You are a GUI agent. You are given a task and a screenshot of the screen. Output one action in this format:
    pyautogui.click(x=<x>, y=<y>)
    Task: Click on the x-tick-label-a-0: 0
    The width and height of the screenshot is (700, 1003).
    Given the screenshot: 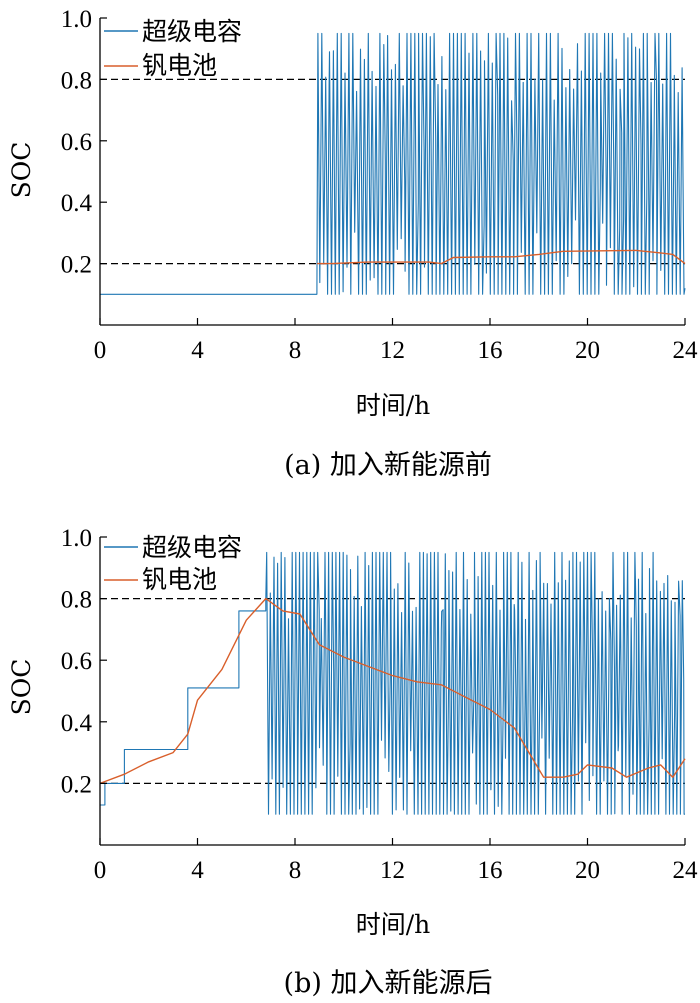 What is the action you would take?
    pyautogui.click(x=100, y=350)
    